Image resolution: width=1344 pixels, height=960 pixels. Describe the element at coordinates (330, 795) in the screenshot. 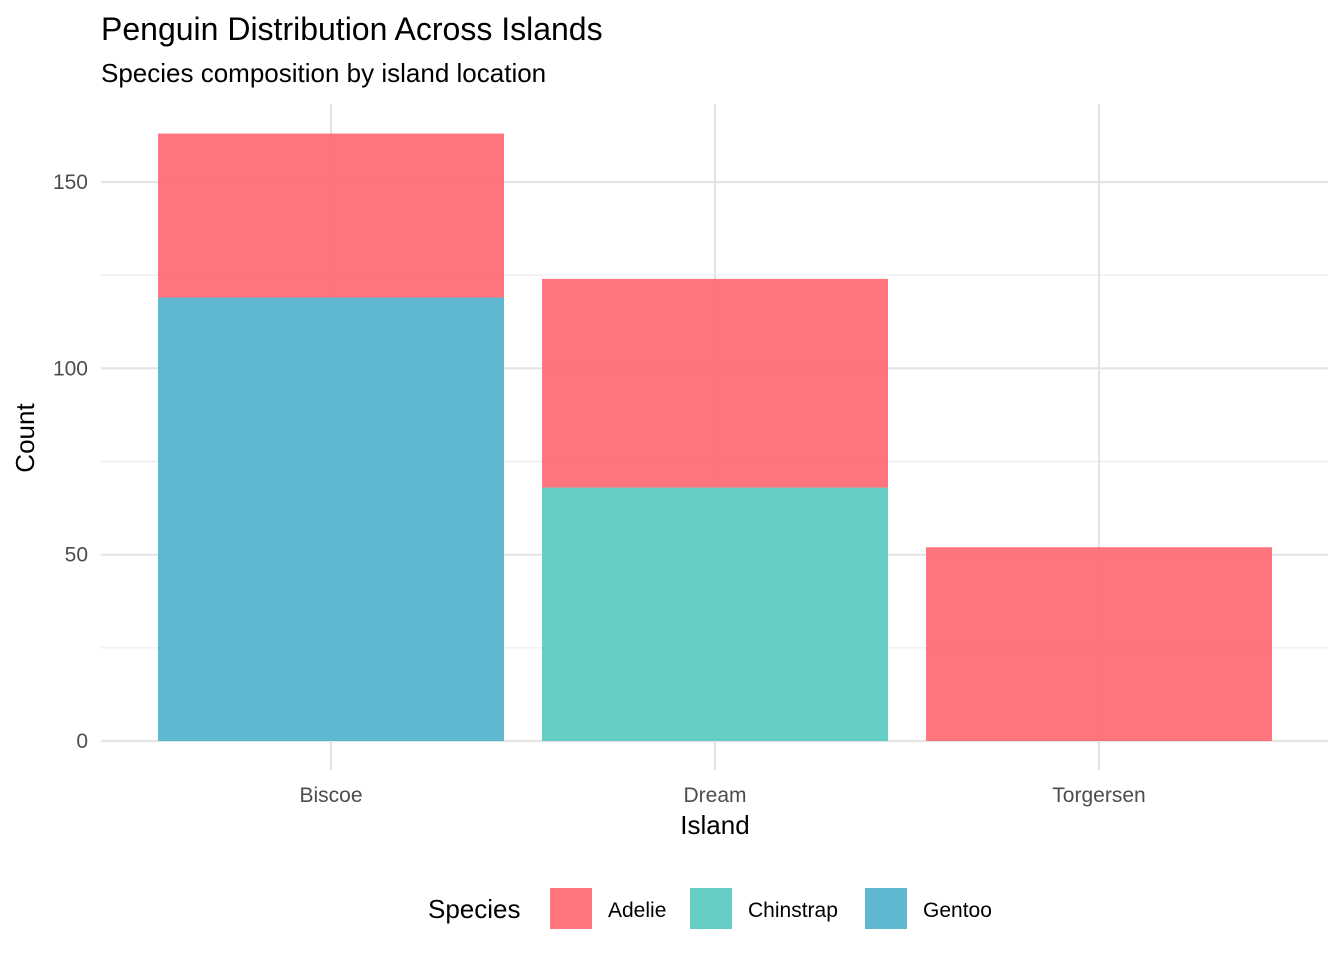

I see `x-tick-label: Biscoe` at that location.